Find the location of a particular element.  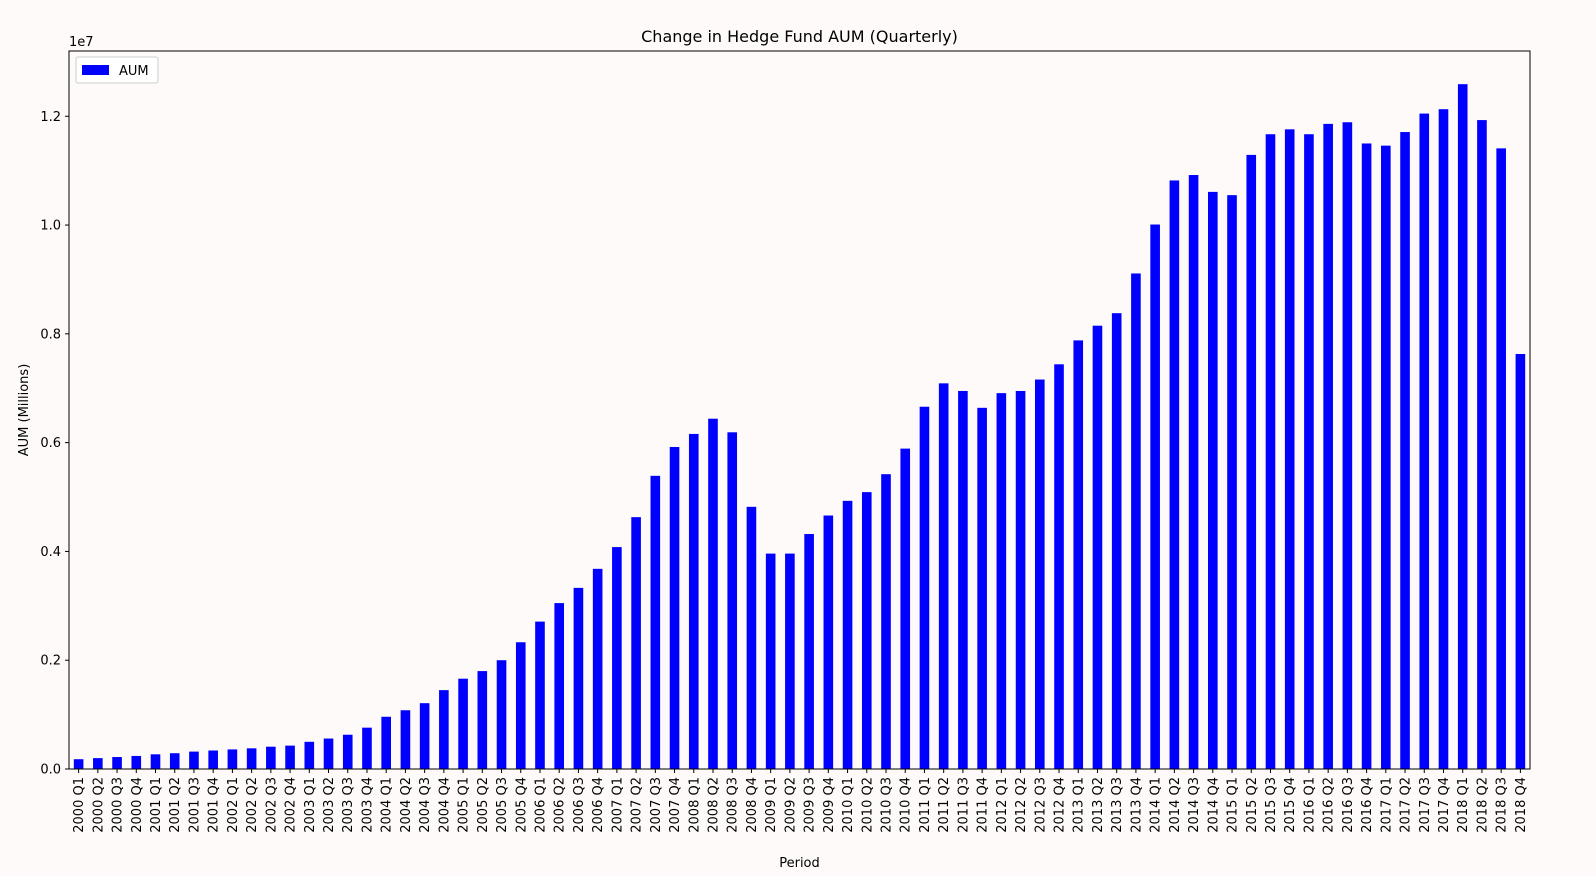

x-tick-label: 2015 Q2 is located at coordinates (1252, 805).